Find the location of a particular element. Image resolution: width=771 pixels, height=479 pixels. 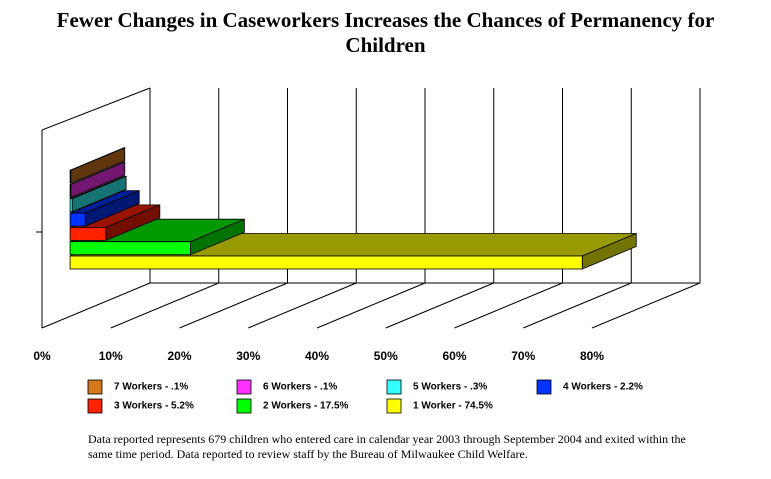

x-tick-label: 20% is located at coordinates (179, 356).